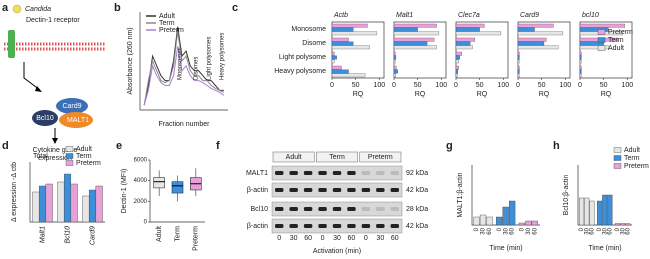 The width and height of the screenshot is (650, 259). I want to click on x-tick-label: 50, so click(604, 85).